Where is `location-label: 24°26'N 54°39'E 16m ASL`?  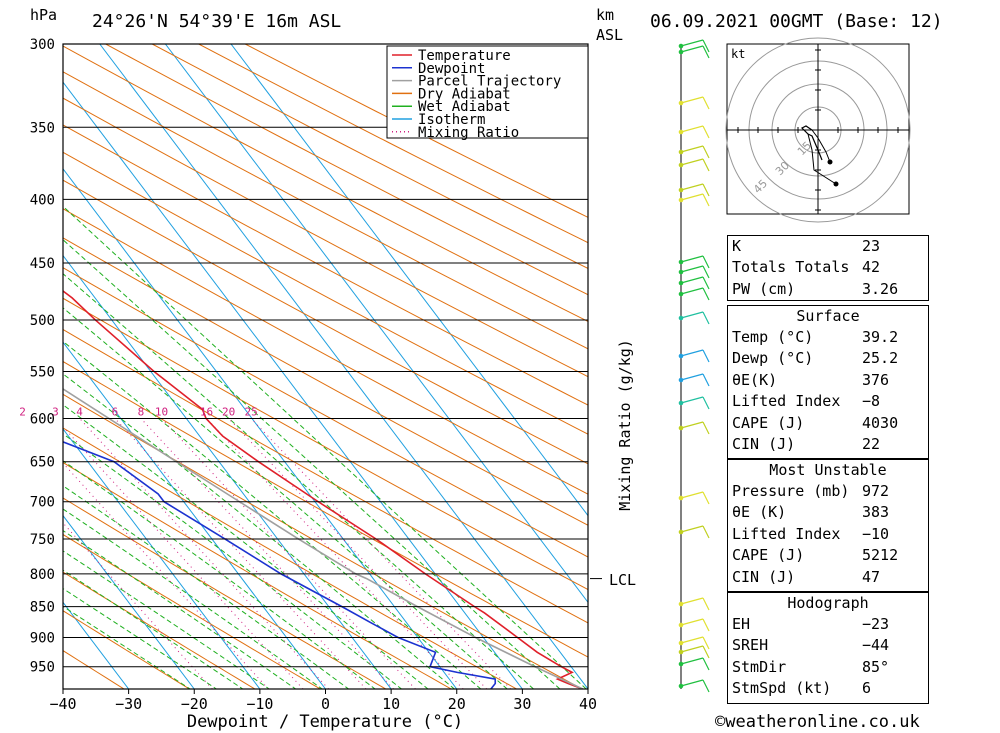
location-label: 24°26'N 54°39'E 16m ASL is located at coordinates (216, 21).